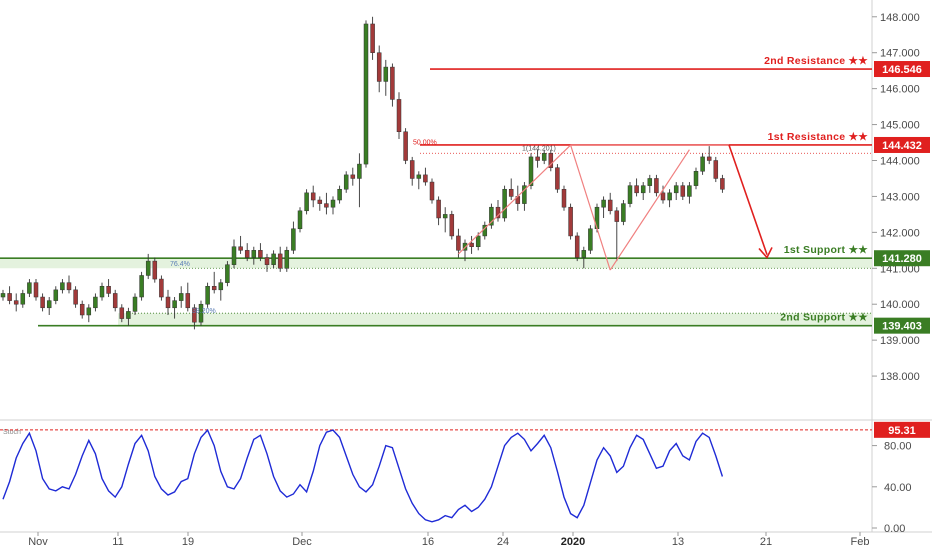  Describe the element at coordinates (900, 161) in the screenshot. I see `price-tick-label: 144.000` at that location.